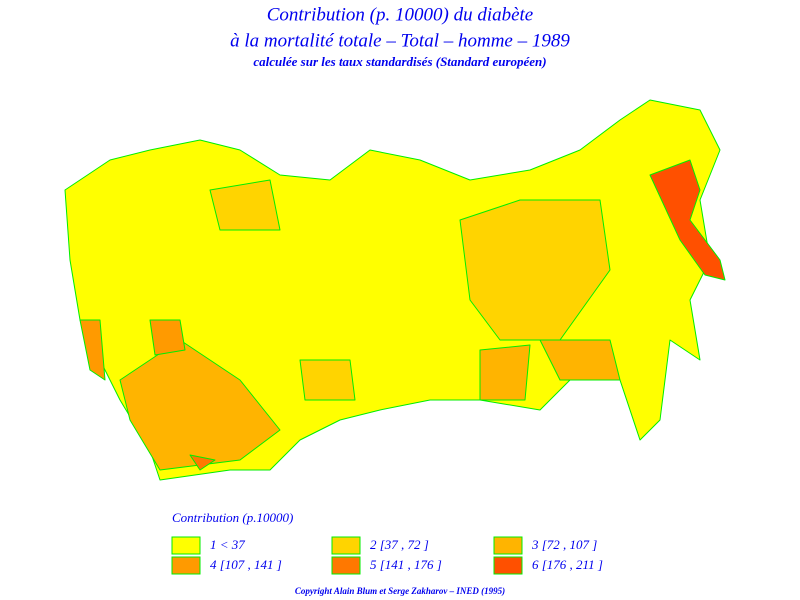  Describe the element at coordinates (406, 564) in the screenshot. I see `legend-label: 5 [141 , 176 ]` at that location.